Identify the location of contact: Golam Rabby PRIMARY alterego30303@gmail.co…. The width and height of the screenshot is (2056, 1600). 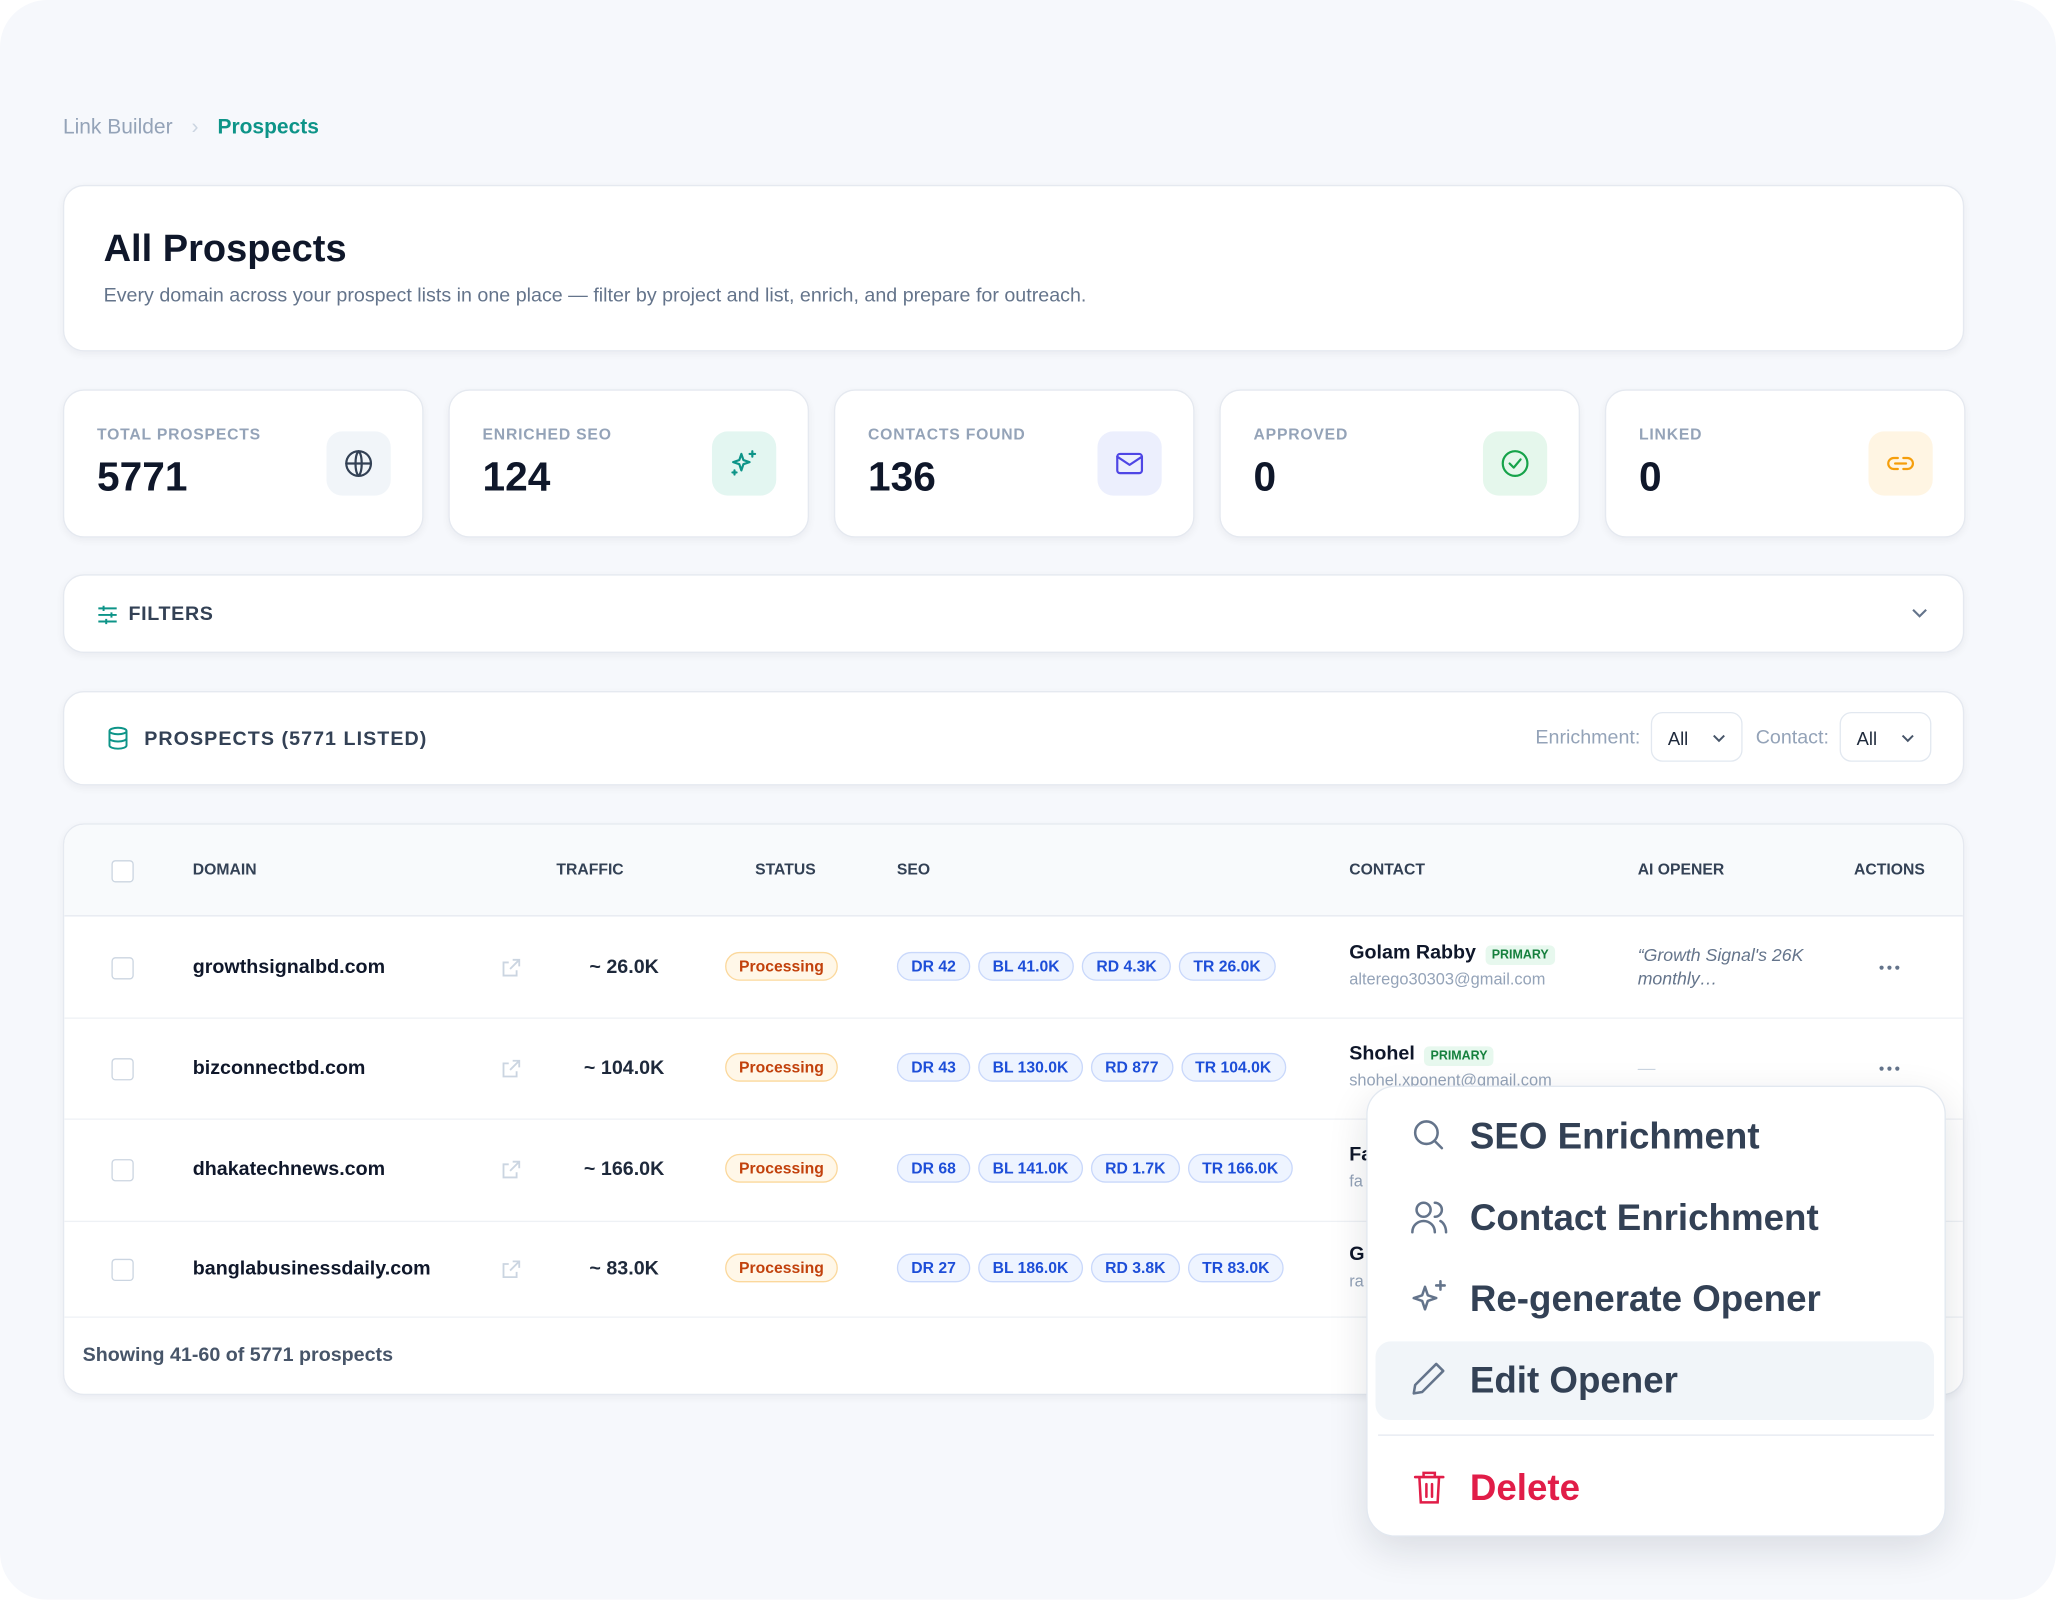
(1452, 964).